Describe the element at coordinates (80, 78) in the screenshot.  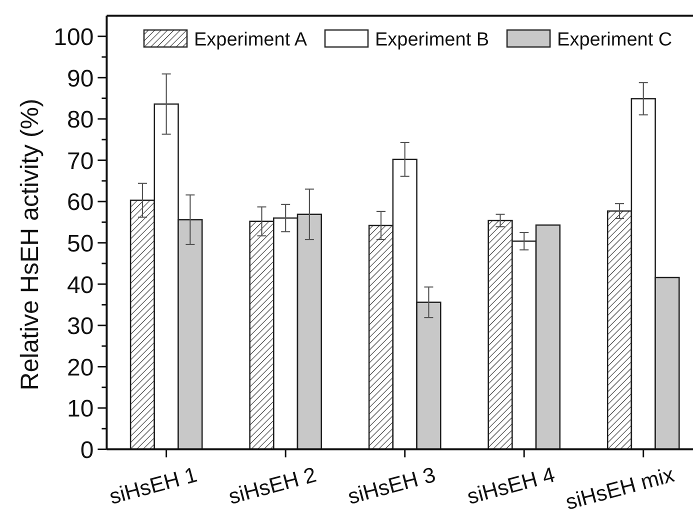
I see `y-tick-label: 90` at that location.